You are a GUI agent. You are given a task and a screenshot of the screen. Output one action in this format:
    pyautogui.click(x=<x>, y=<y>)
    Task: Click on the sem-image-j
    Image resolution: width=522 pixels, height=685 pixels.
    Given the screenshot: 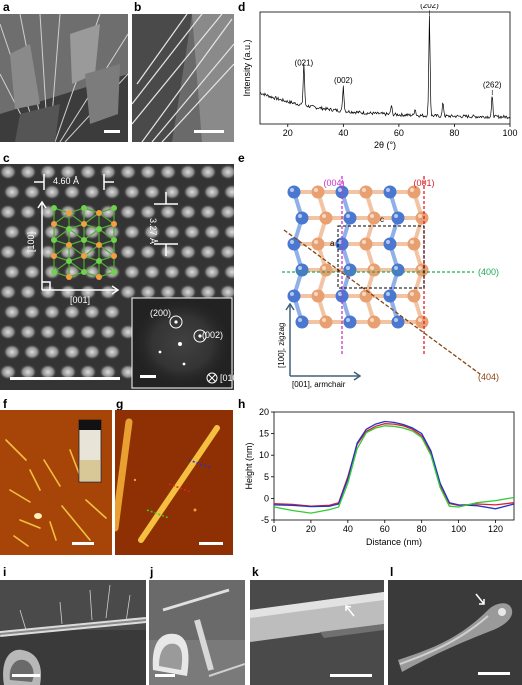 What is the action you would take?
    pyautogui.click(x=197, y=632)
    